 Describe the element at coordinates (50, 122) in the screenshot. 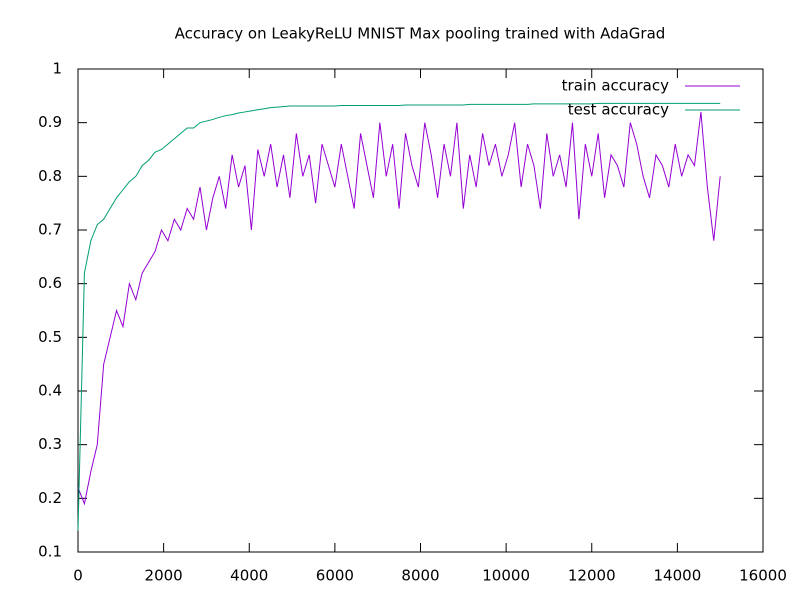

I see `y-tick-label: 0.9` at that location.